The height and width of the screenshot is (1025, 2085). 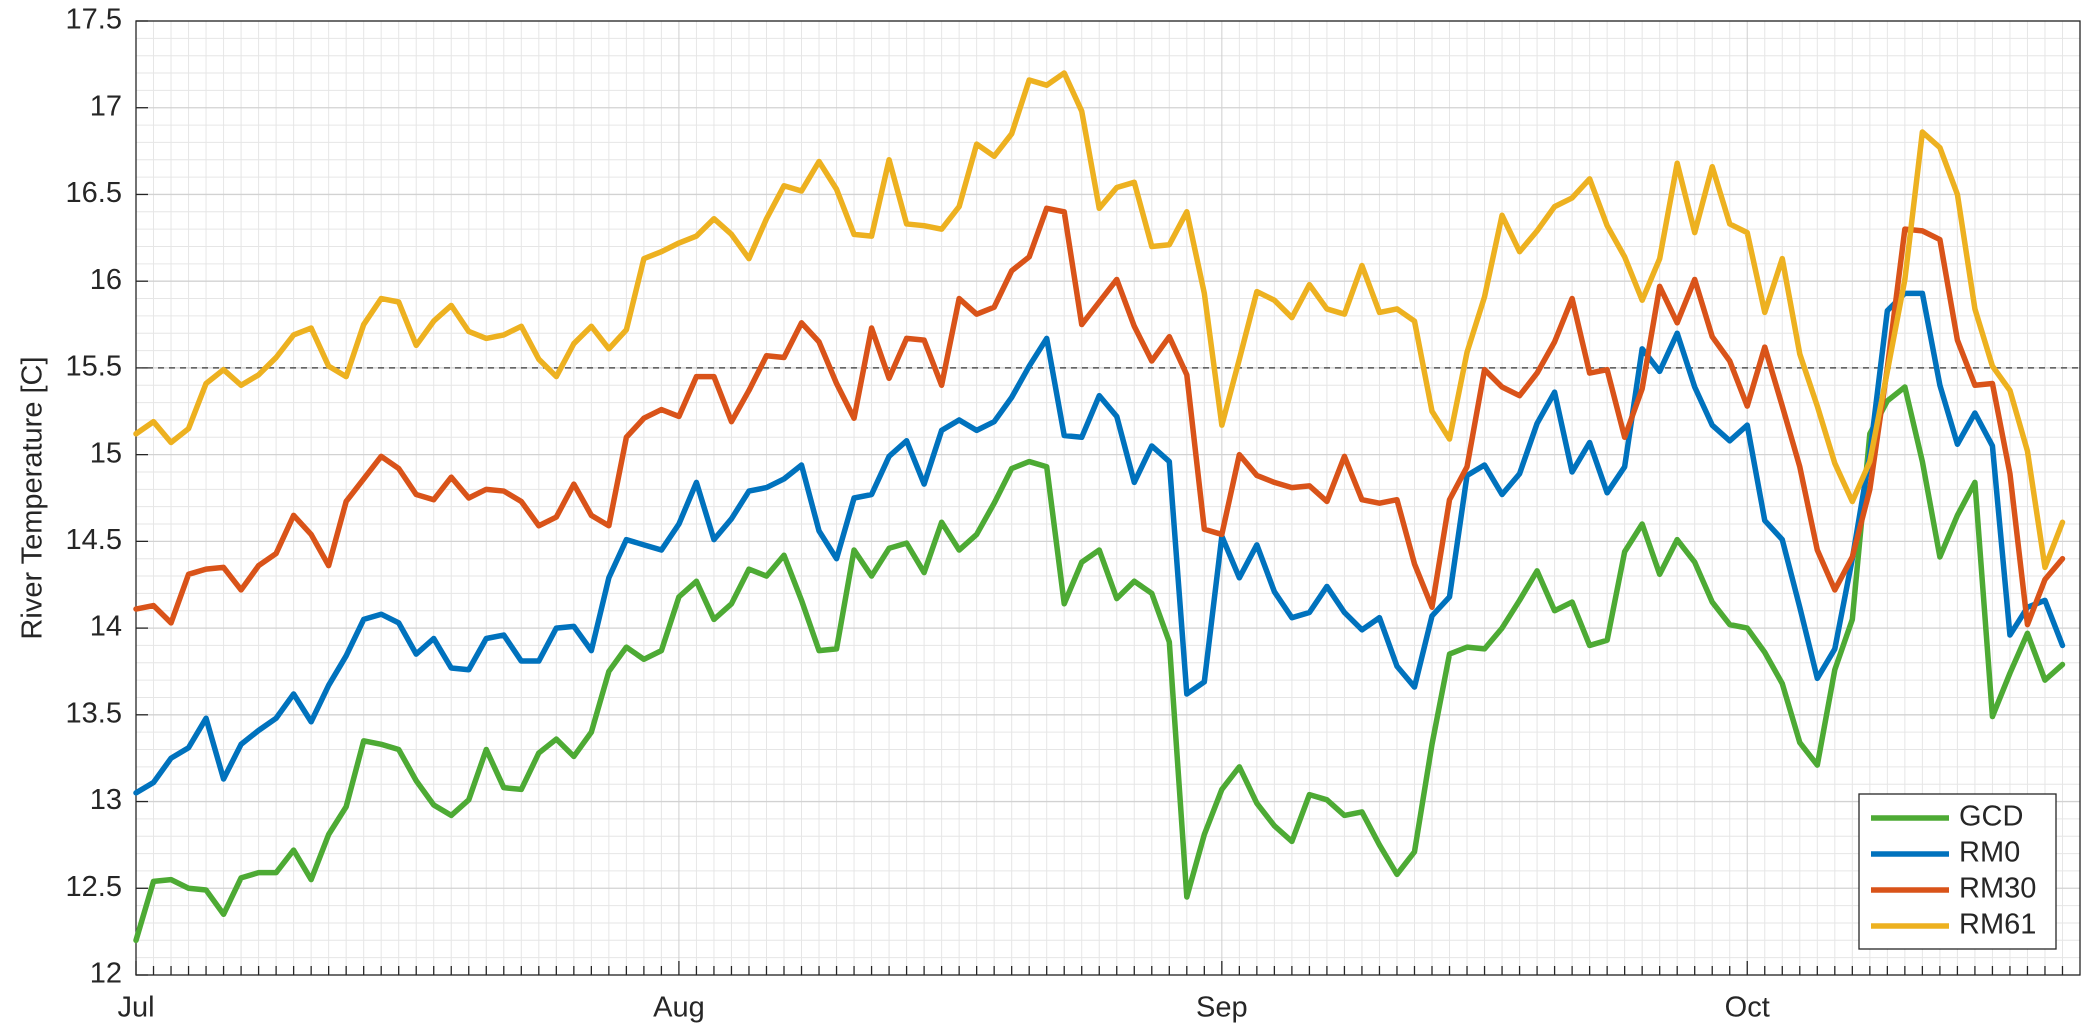 What do you see at coordinates (94, 713) in the screenshot?
I see `y-tick-label: 13.5` at bounding box center [94, 713].